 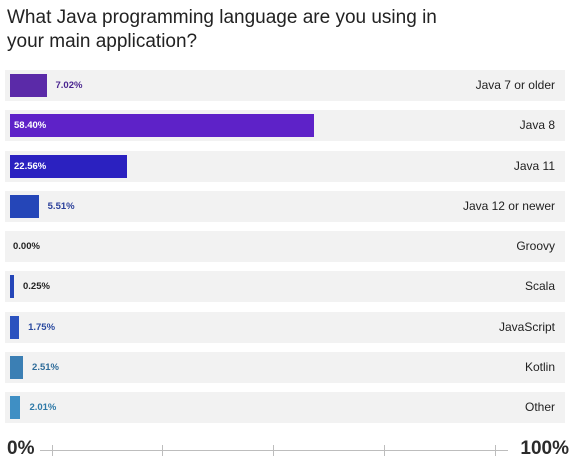 I want to click on axis-line, so click(x=274, y=450).